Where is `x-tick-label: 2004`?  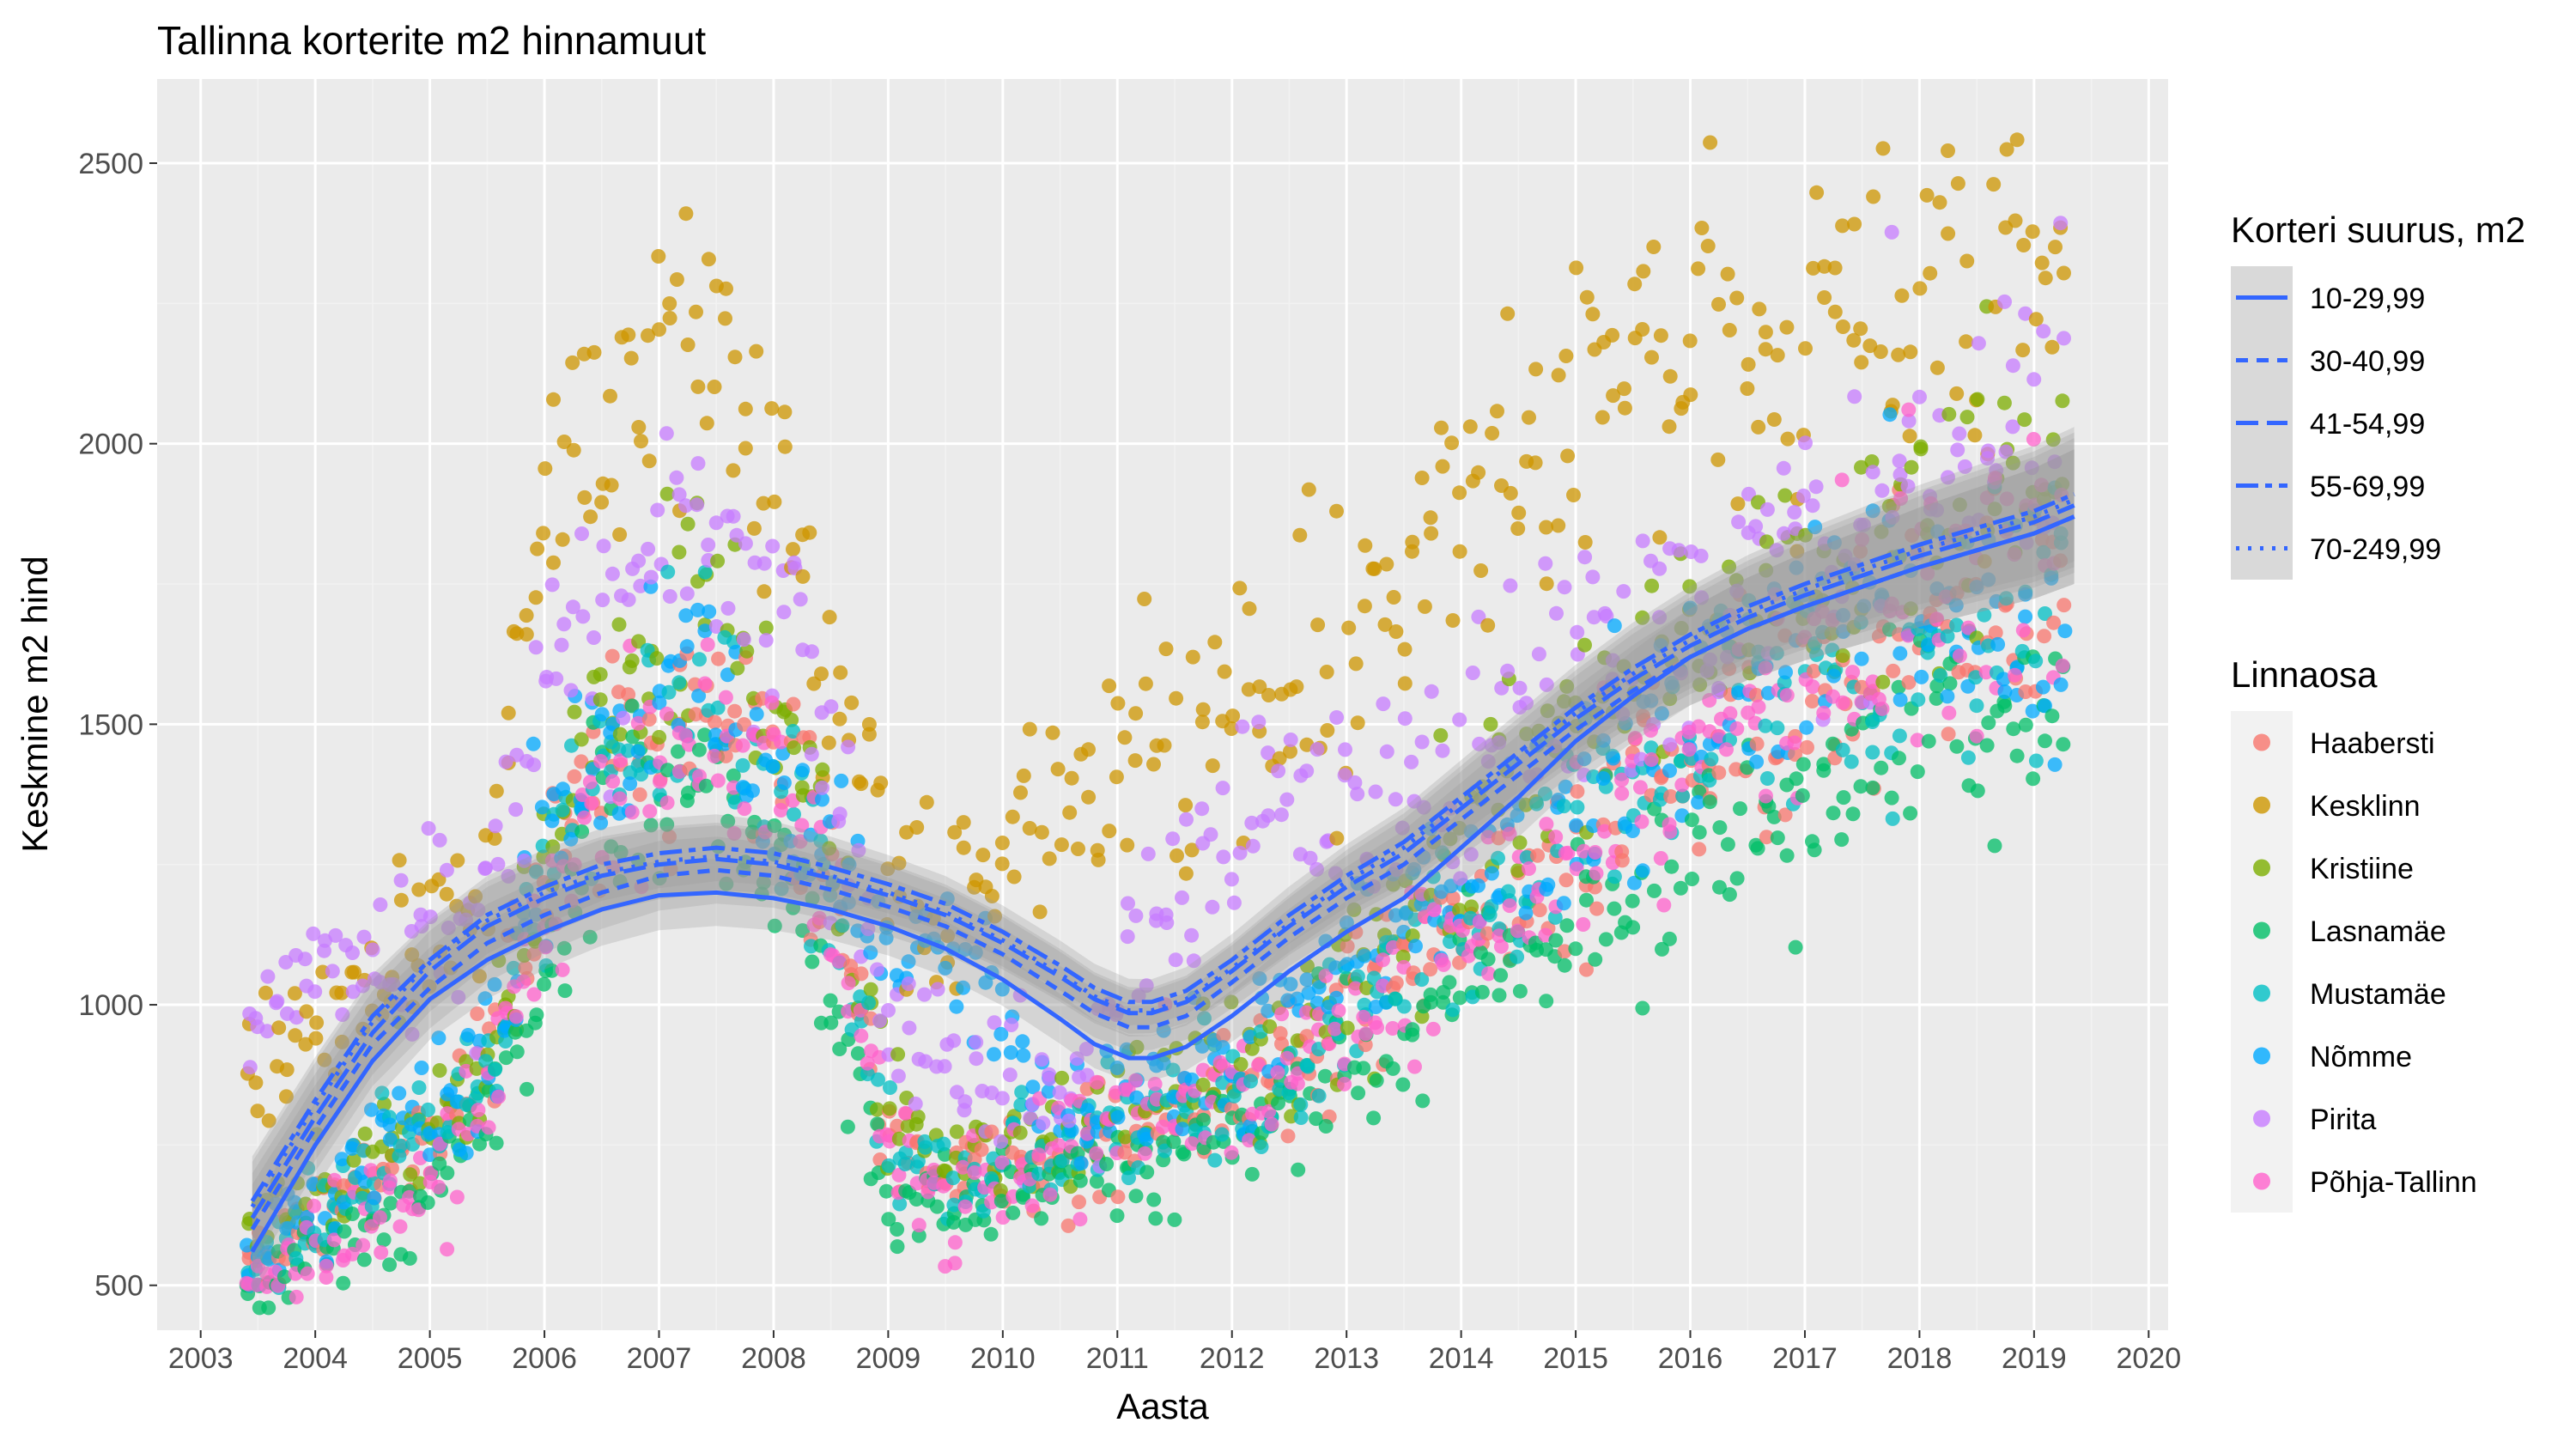
x-tick-label: 2004 is located at coordinates (315, 1358).